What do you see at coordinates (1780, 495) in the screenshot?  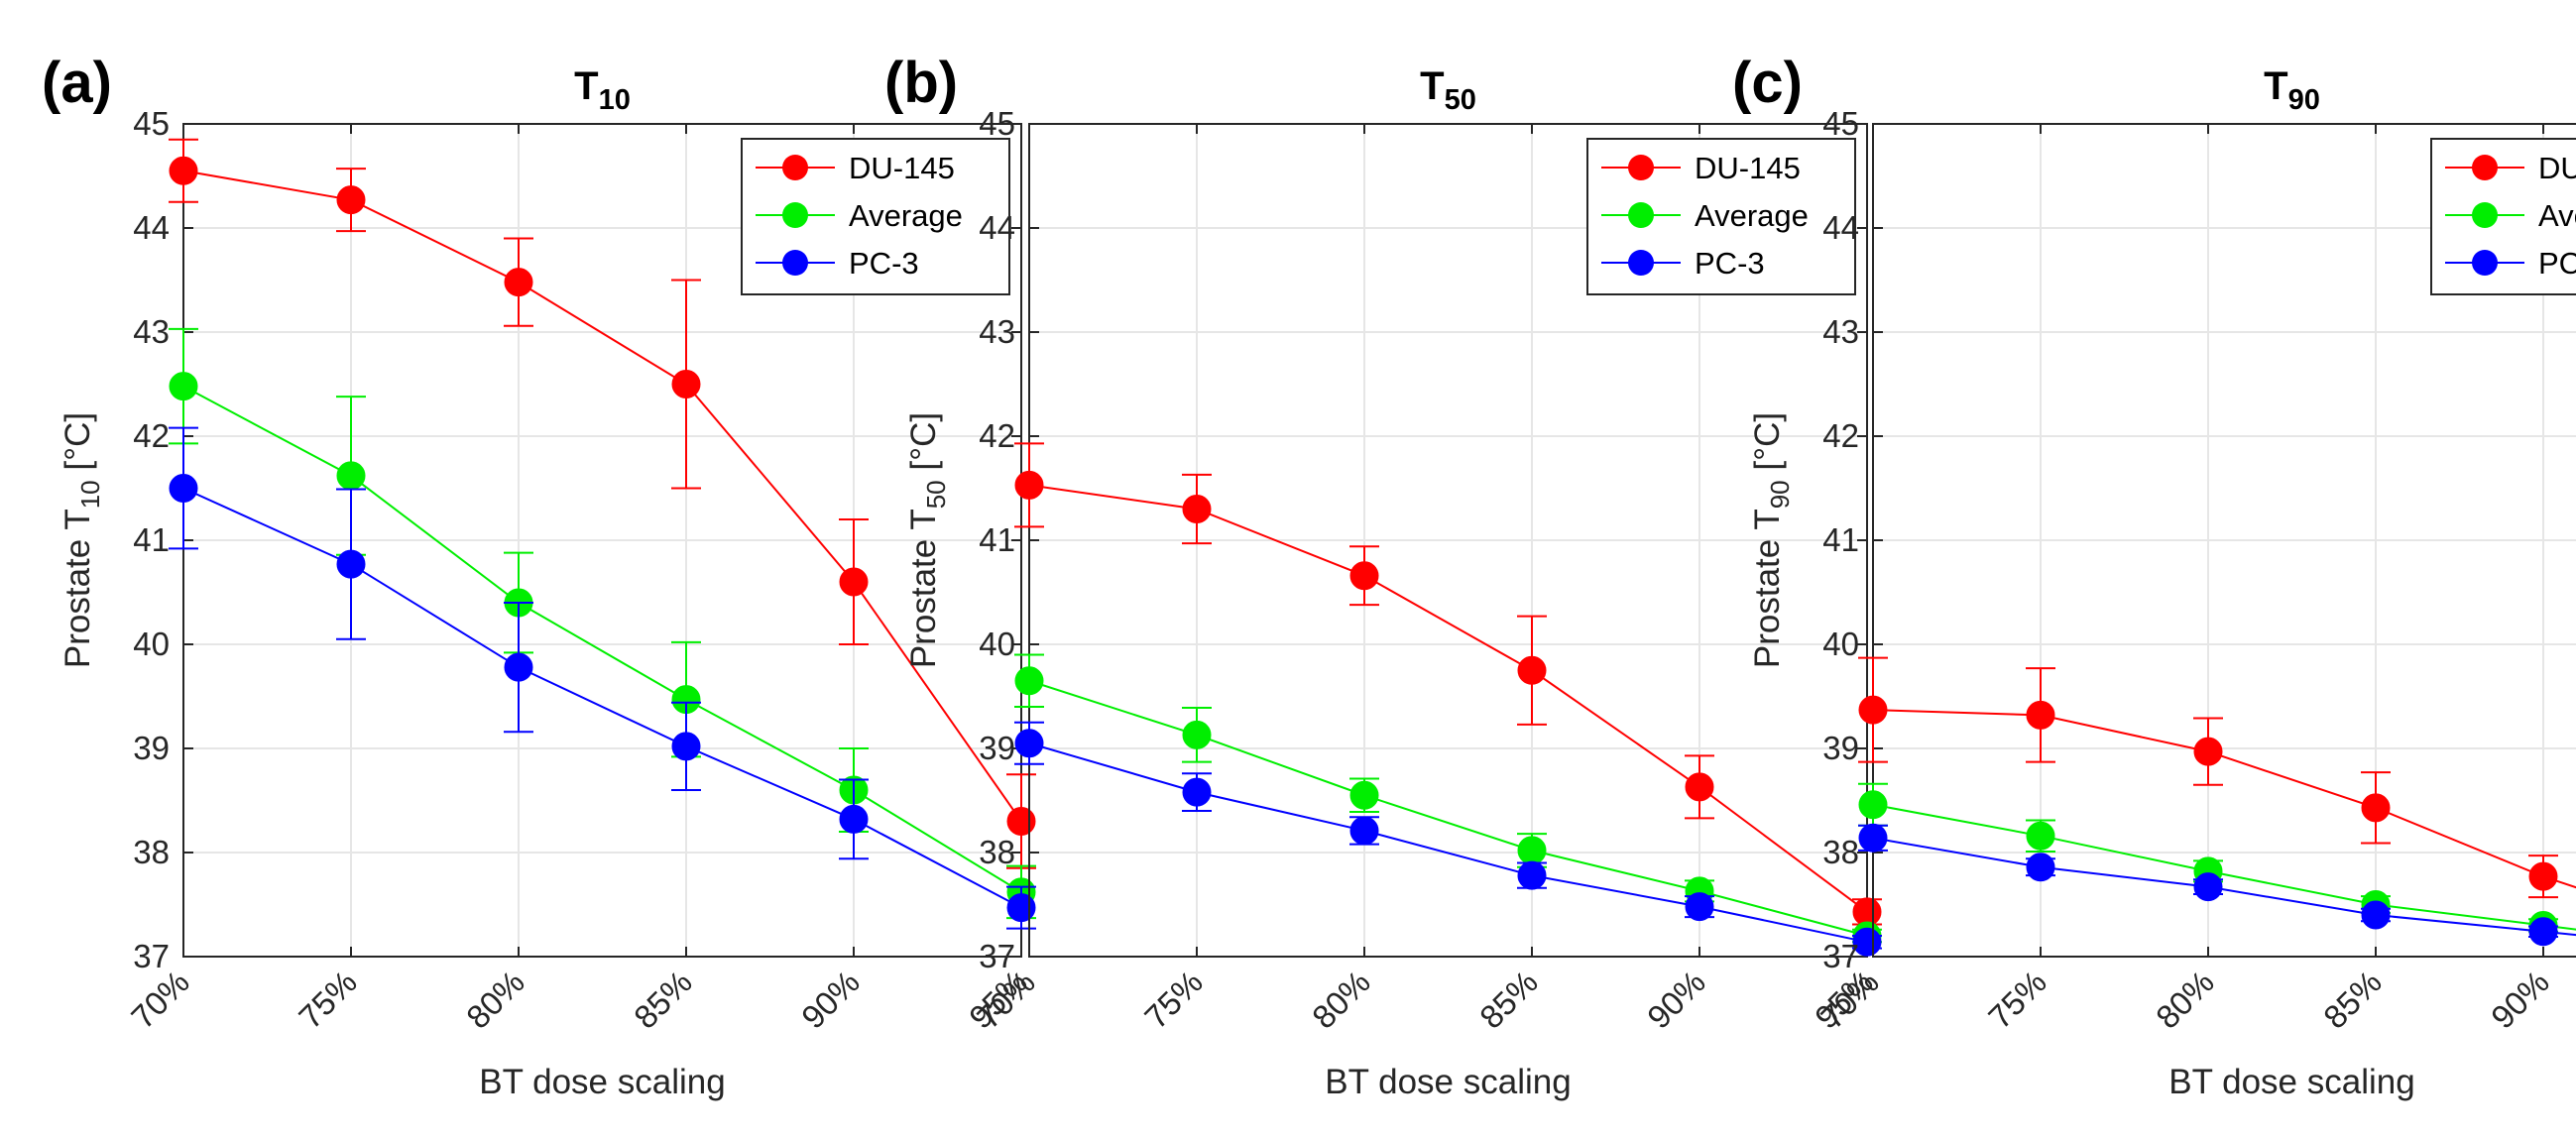 I see `y-axis-label-sub: 90` at bounding box center [1780, 495].